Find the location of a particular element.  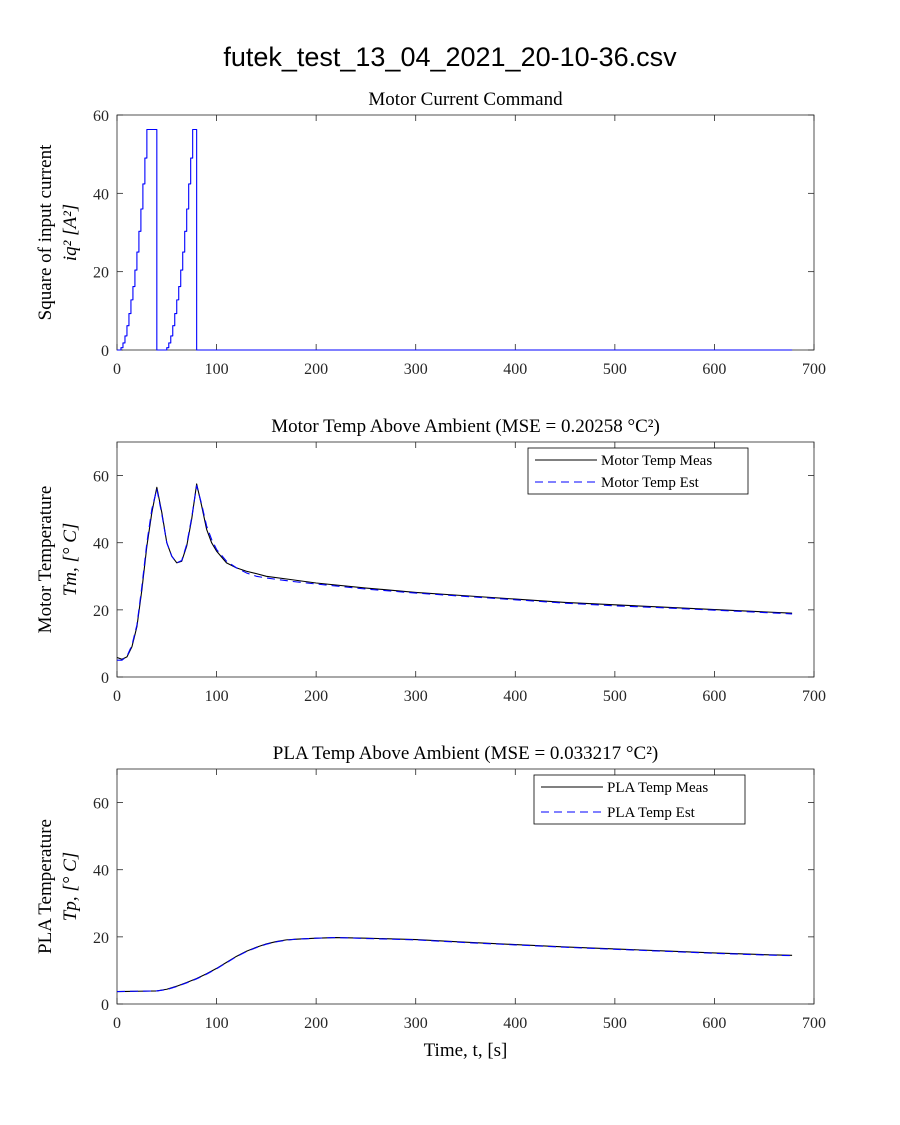

legend-label: PLA Temp Meas is located at coordinates (657, 788).